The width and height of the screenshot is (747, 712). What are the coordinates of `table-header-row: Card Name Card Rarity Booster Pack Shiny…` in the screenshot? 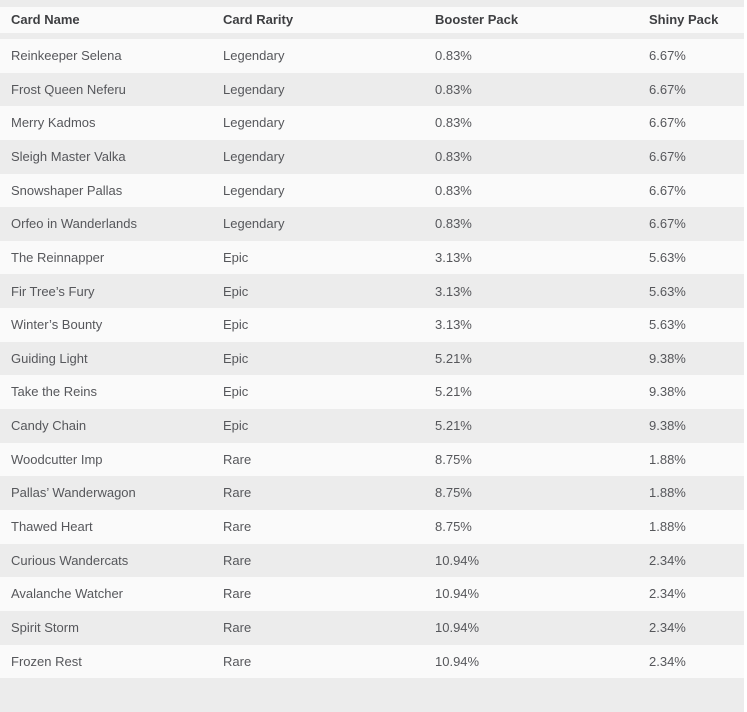 It's located at (372, 20).